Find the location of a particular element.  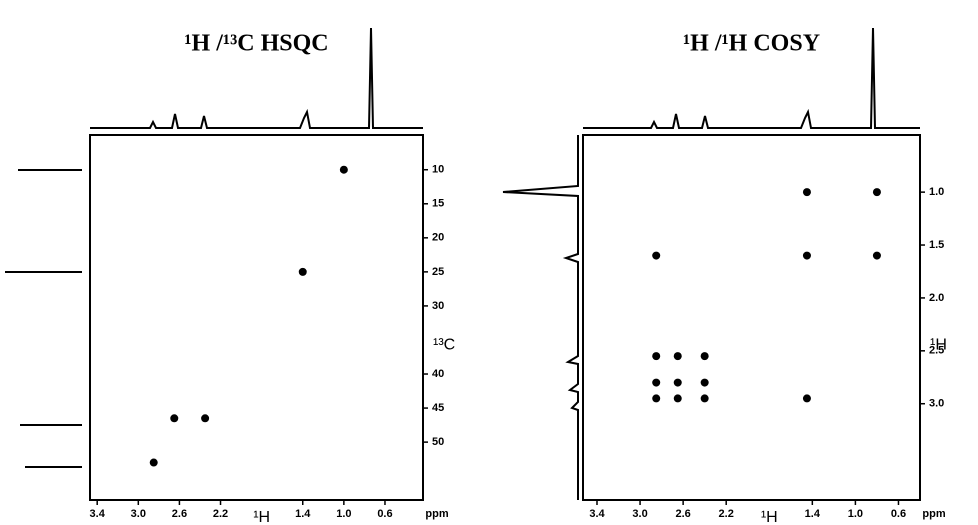

y-axis-label: ¹H is located at coordinates (938, 345).